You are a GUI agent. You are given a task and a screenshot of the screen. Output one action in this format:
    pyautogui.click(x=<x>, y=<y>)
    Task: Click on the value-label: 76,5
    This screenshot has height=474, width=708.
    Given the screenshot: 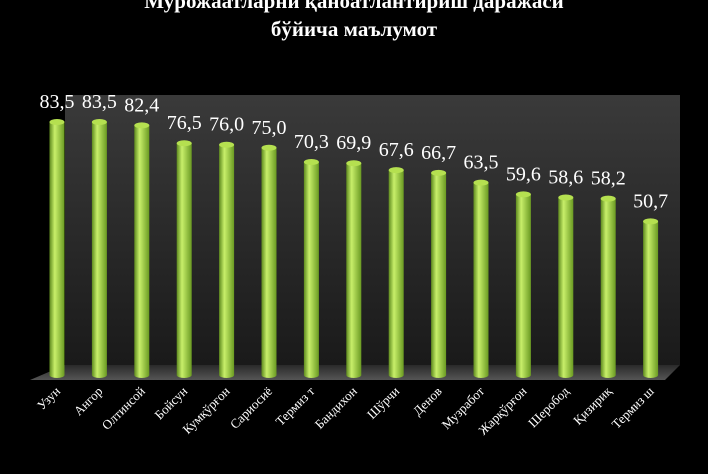 What is the action you would take?
    pyautogui.click(x=184, y=123)
    